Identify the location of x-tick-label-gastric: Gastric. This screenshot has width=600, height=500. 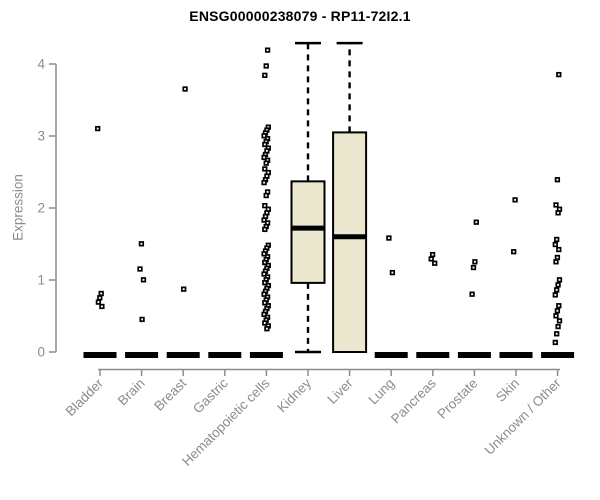
(210, 395).